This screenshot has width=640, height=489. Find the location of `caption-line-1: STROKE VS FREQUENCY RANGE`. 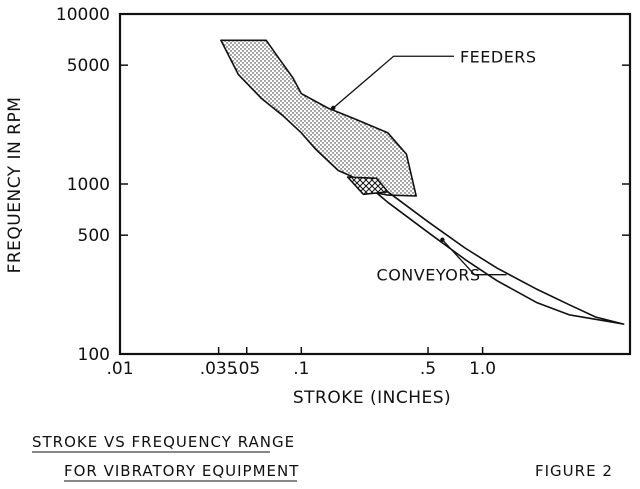

caption-line-1: STROKE VS FREQUENCY RANGE is located at coordinates (163, 442).